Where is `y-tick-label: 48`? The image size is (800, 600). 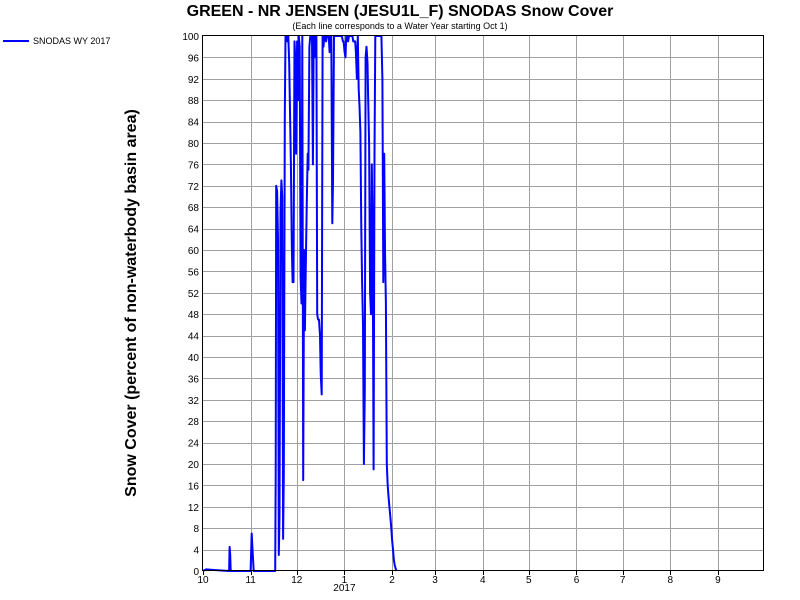 y-tick-label: 48 is located at coordinates (194, 315).